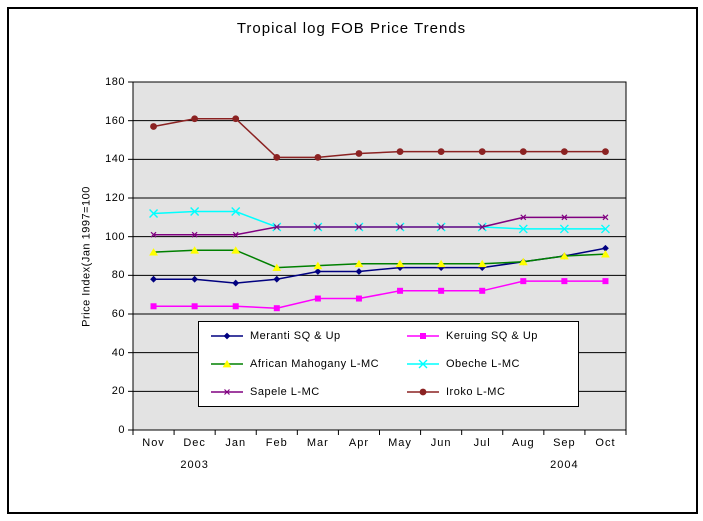 This screenshot has width=703, height=521. I want to click on legend-label: Keruing SQ & Up, so click(492, 336).